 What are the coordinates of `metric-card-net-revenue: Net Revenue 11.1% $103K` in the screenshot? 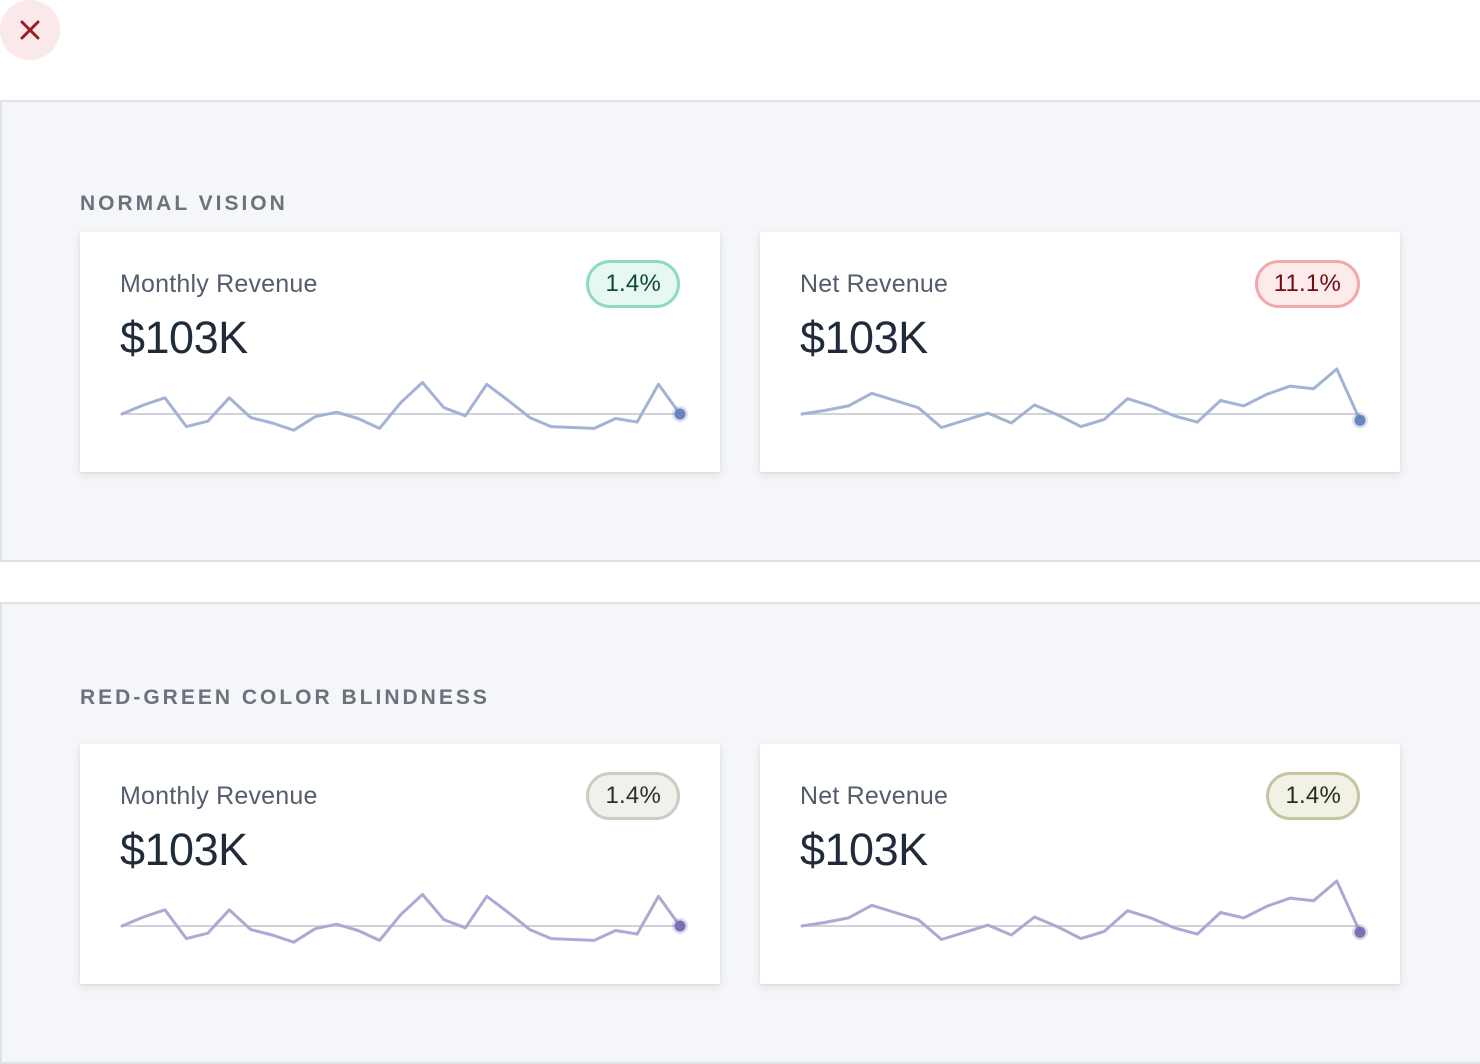 It's located at (1080, 352).